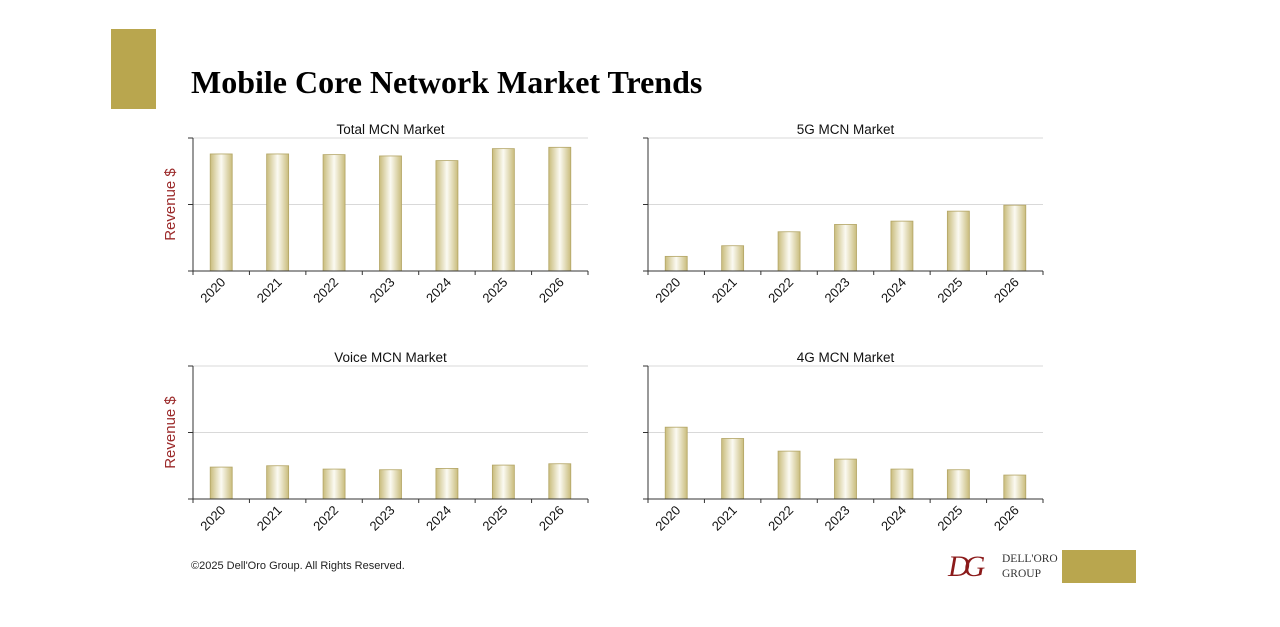 This screenshot has width=1280, height=627. What do you see at coordinates (846, 129) in the screenshot?
I see `chart-title: 5G MCN Market` at bounding box center [846, 129].